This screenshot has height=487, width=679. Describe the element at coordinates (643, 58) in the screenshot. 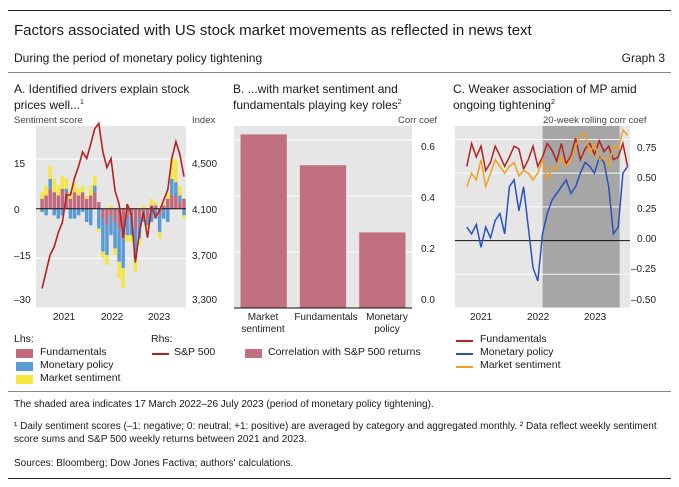

I see `graph-number: Graph 3` at that location.